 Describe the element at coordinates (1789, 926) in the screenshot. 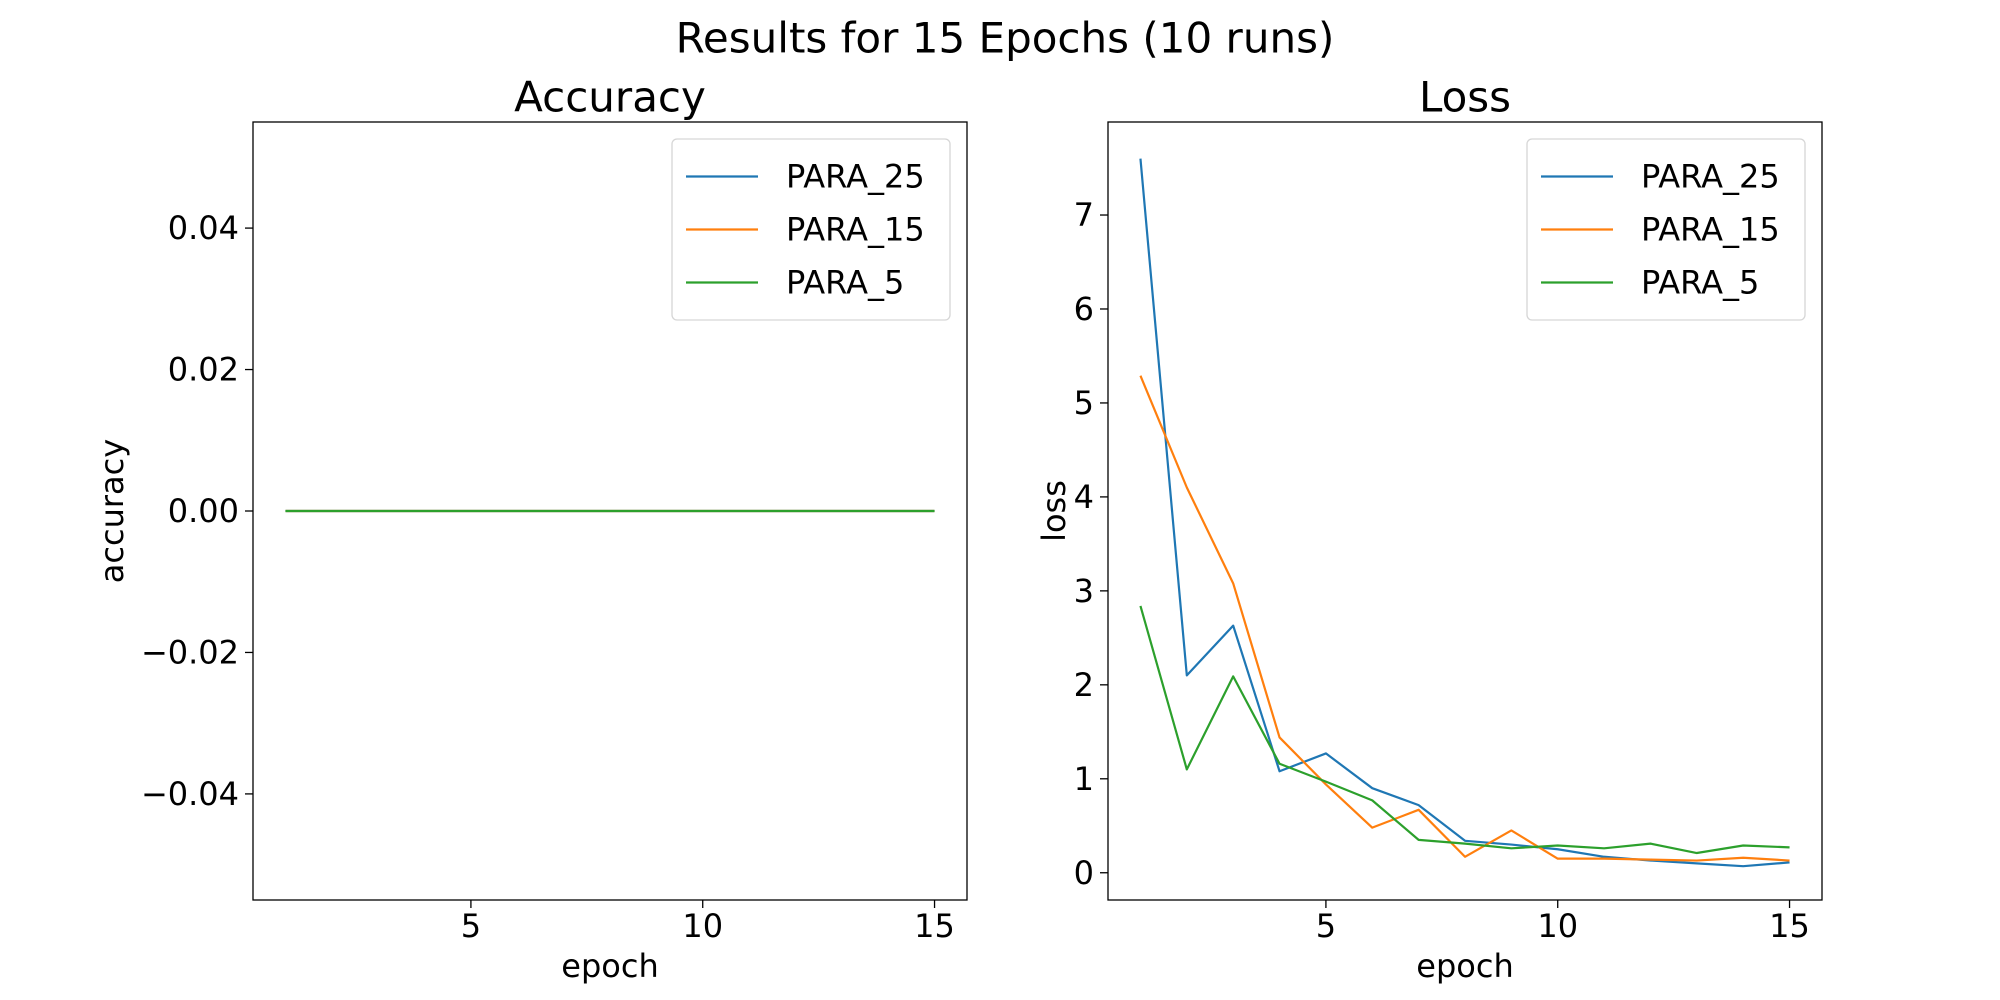

I see `loss-xtick-label: 15` at that location.